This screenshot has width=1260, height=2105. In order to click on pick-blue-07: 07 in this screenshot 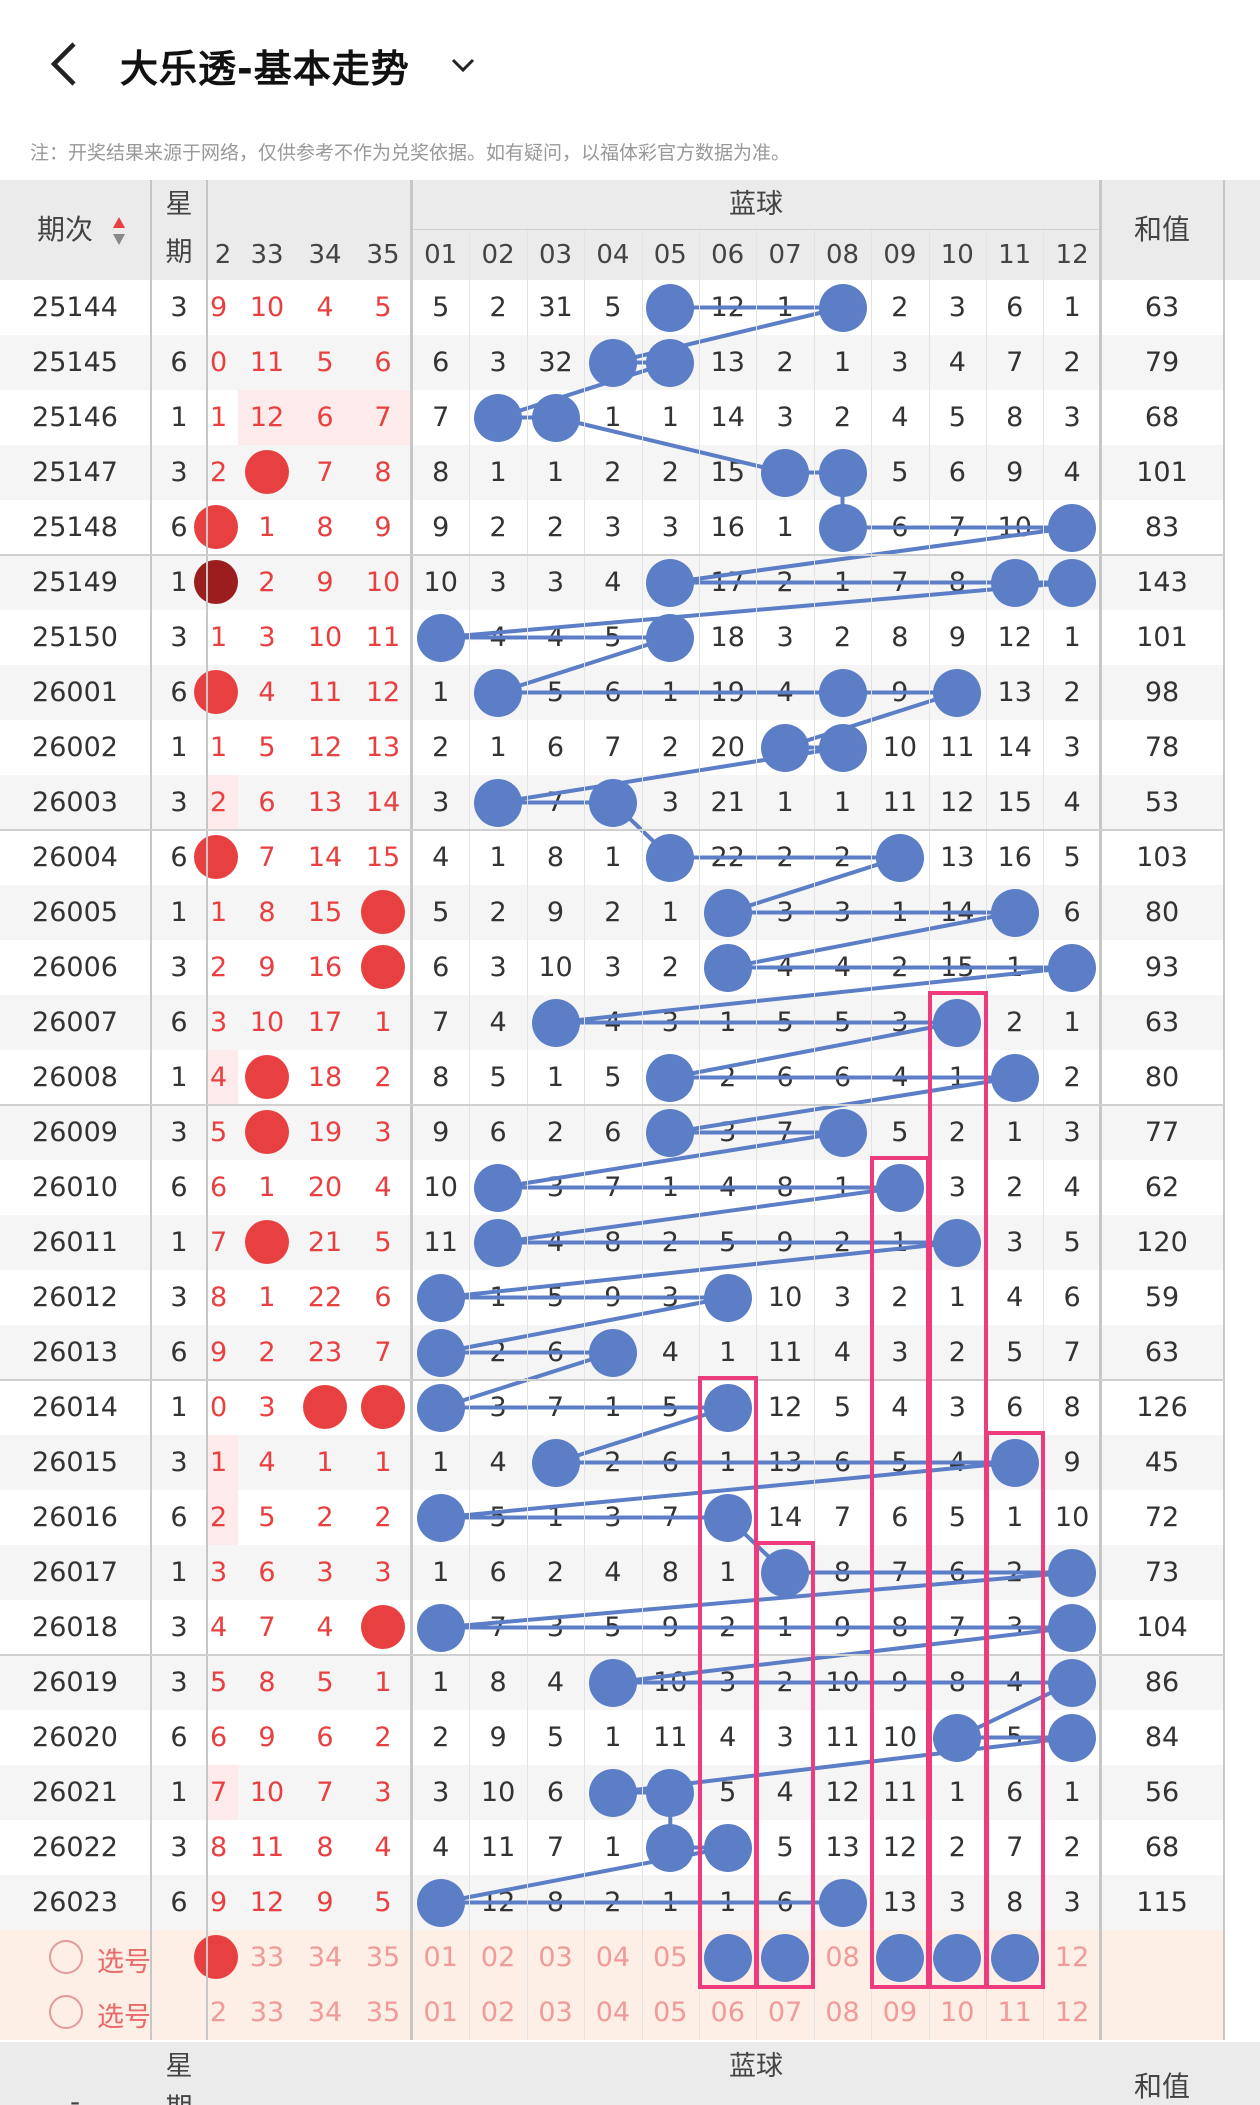, I will do `click(785, 2012)`.